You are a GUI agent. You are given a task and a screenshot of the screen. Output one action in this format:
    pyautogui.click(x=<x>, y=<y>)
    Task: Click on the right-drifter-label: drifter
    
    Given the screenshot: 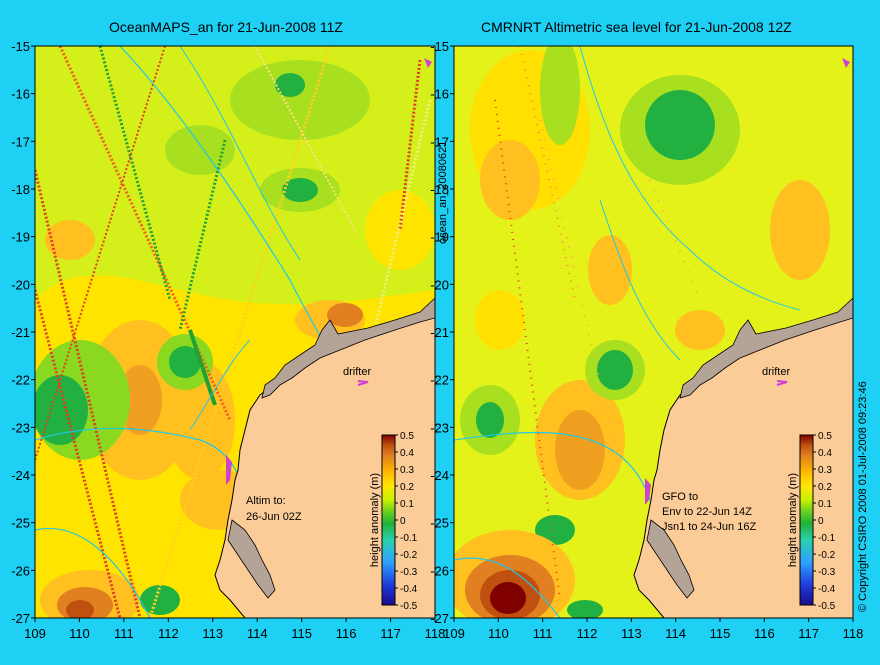 What is the action you would take?
    pyautogui.click(x=776, y=372)
    